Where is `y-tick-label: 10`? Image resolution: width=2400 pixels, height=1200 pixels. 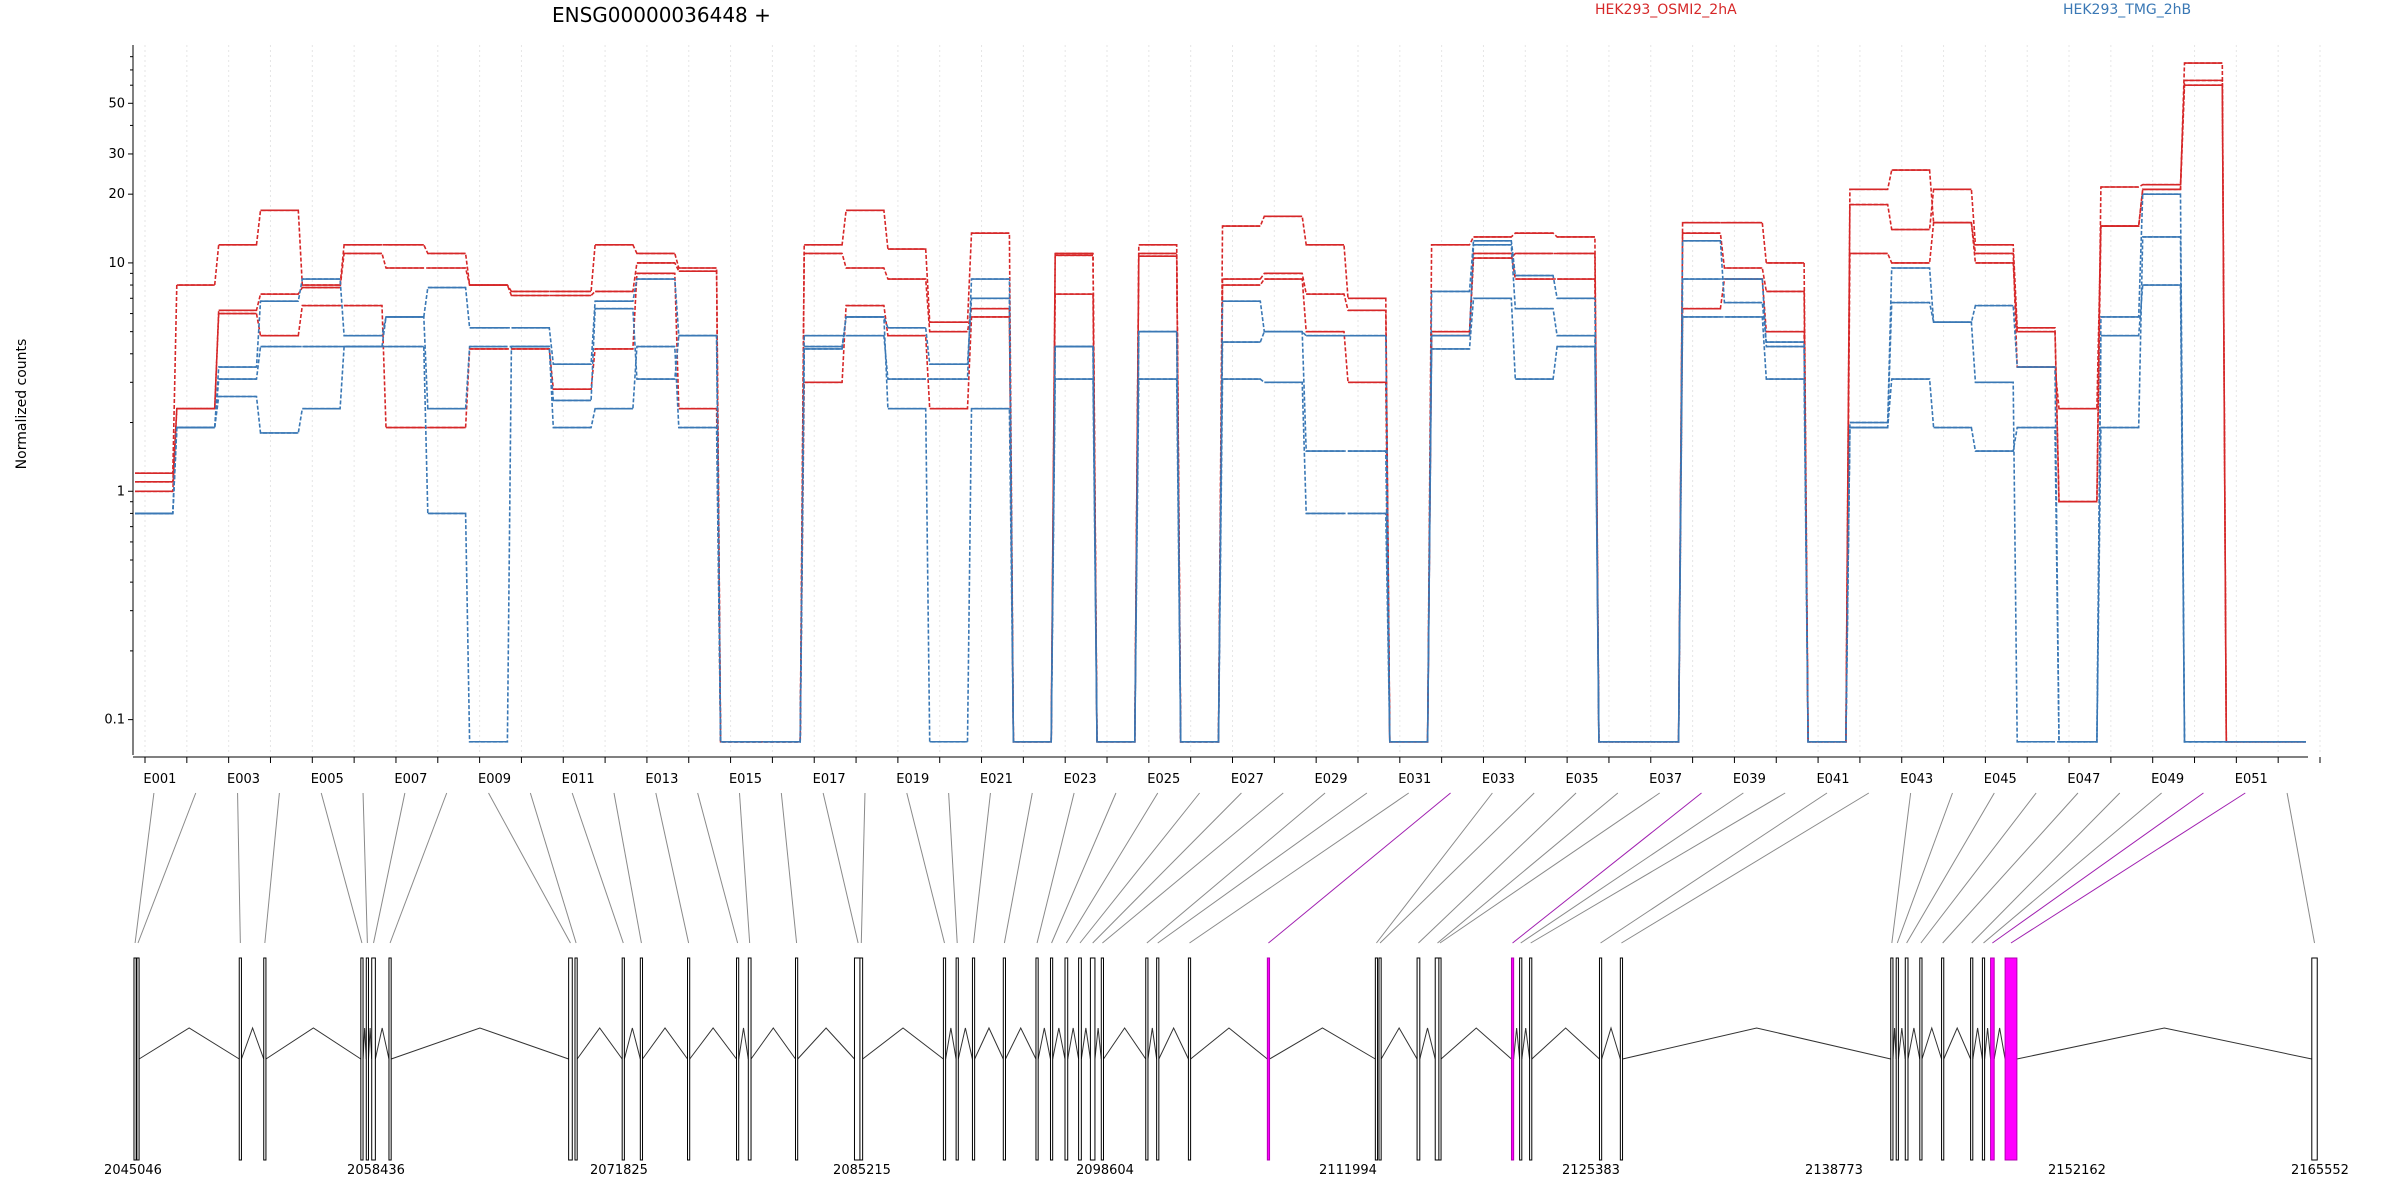
y-tick-label: 10 is located at coordinates (116, 263).